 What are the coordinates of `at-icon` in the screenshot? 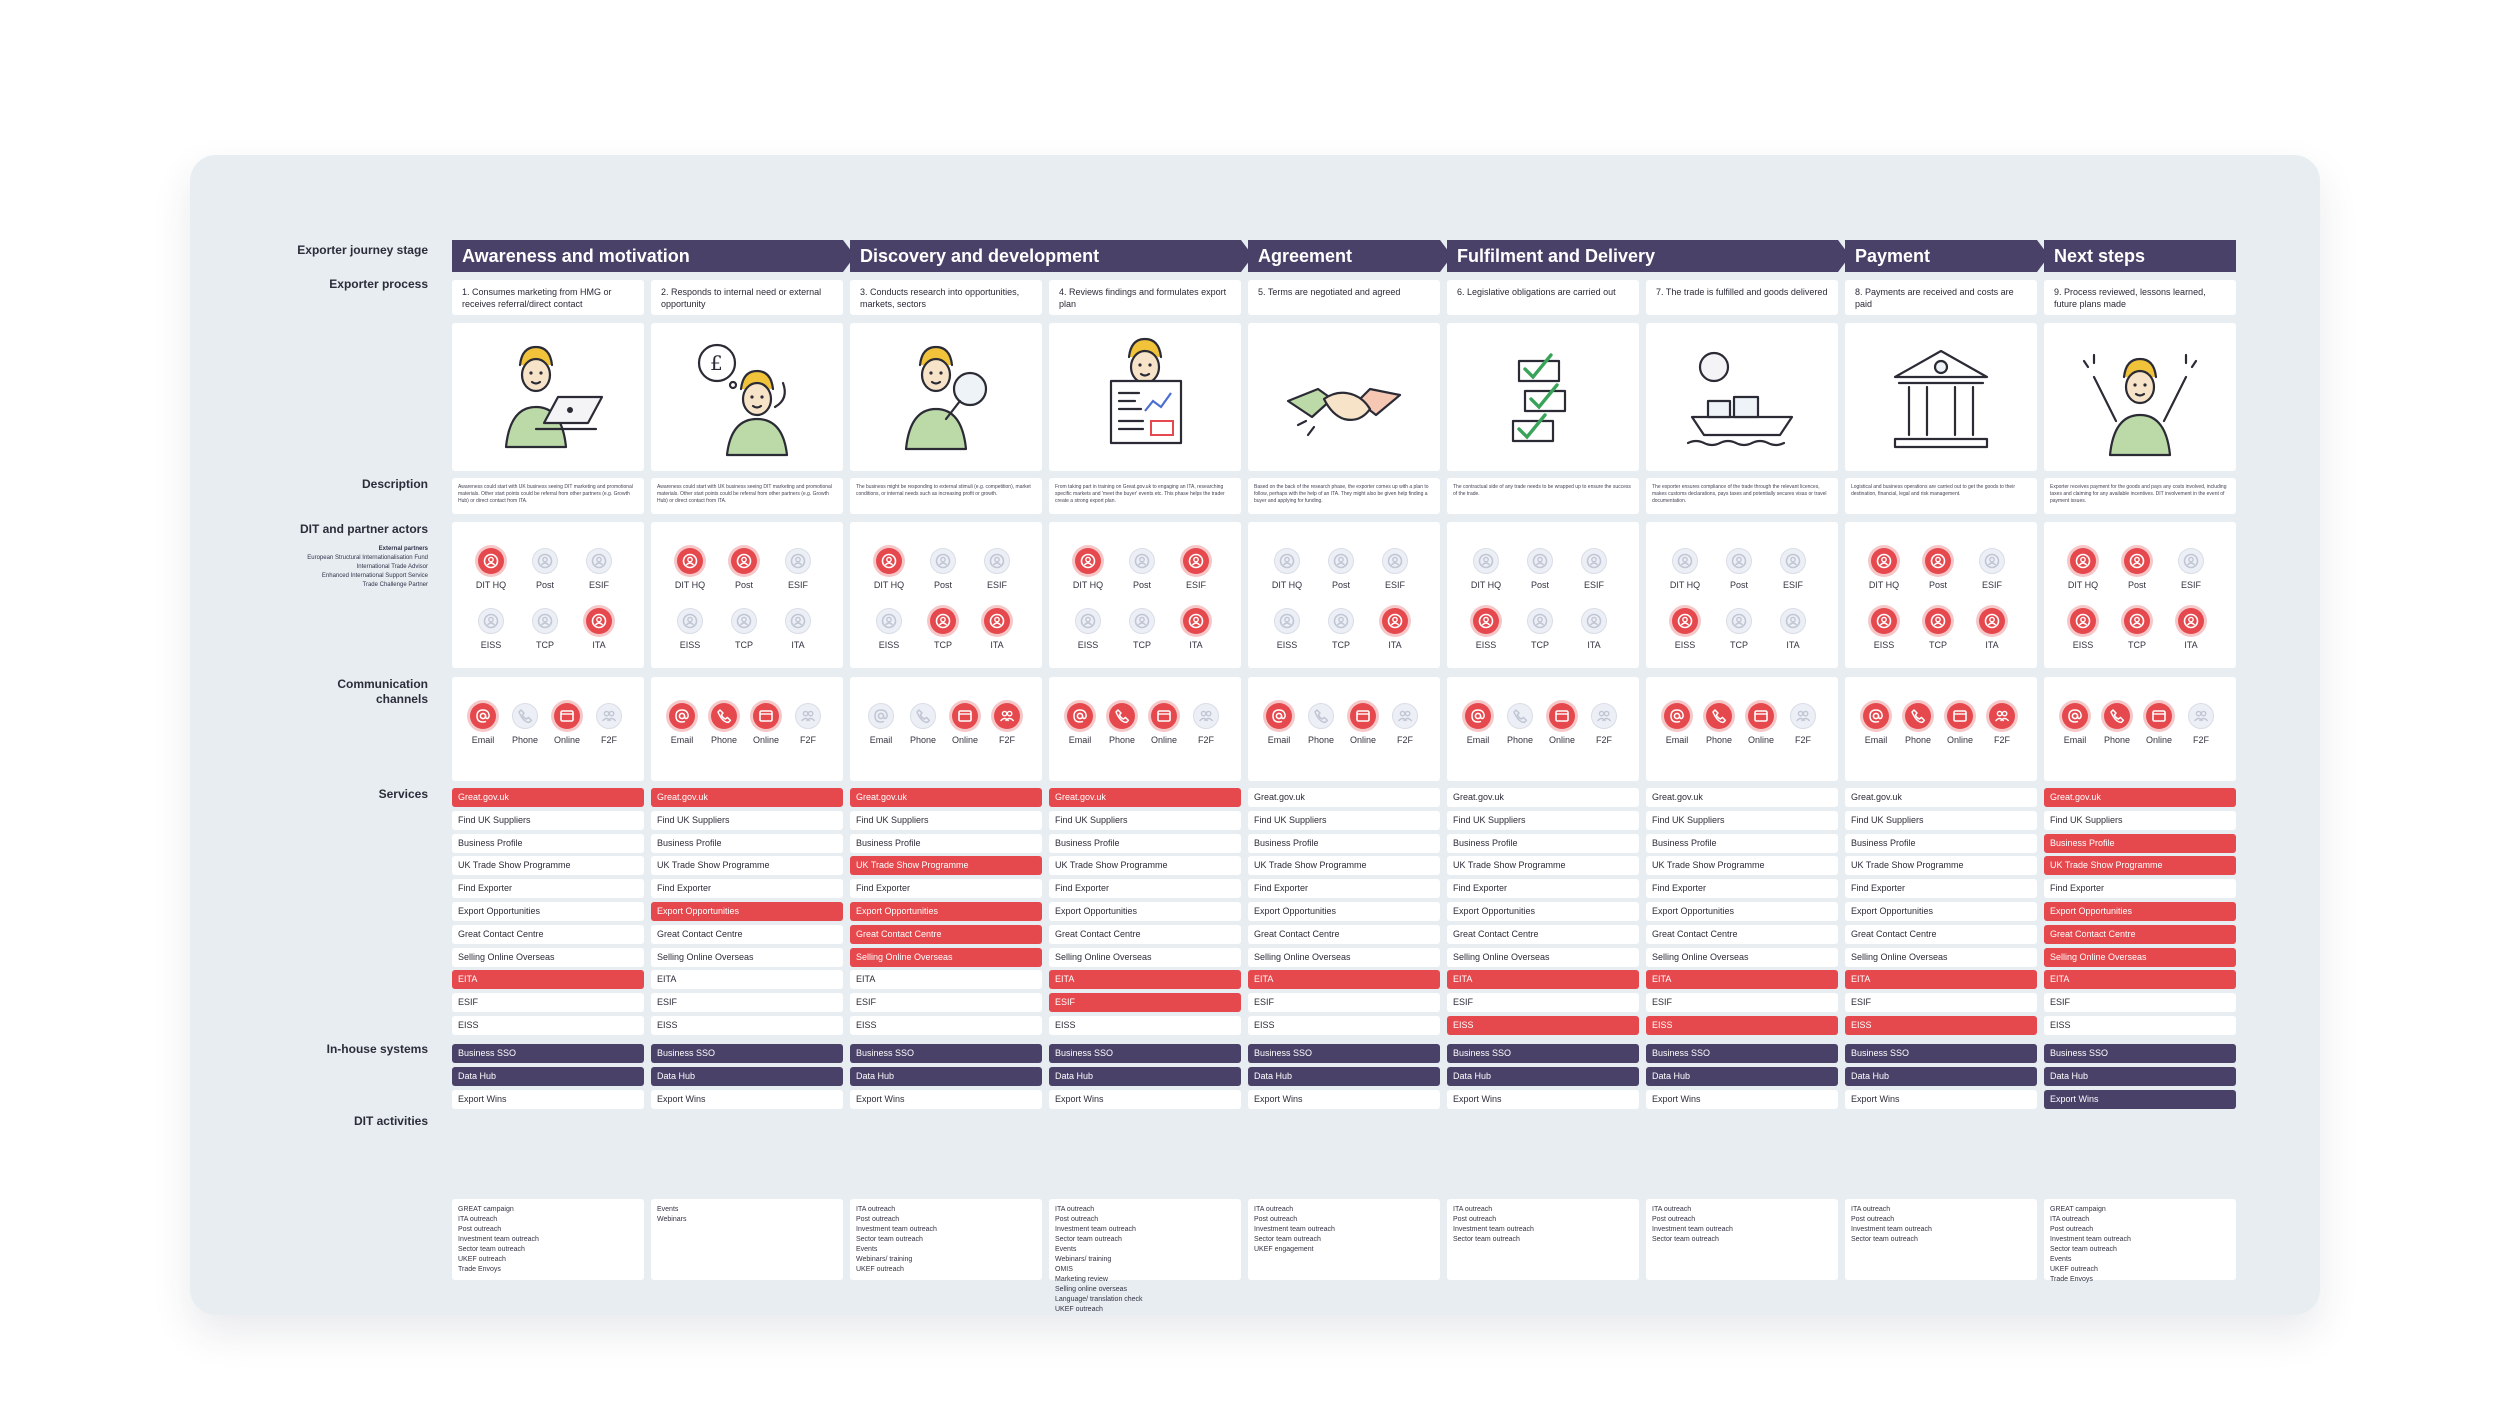 It's located at (1279, 716).